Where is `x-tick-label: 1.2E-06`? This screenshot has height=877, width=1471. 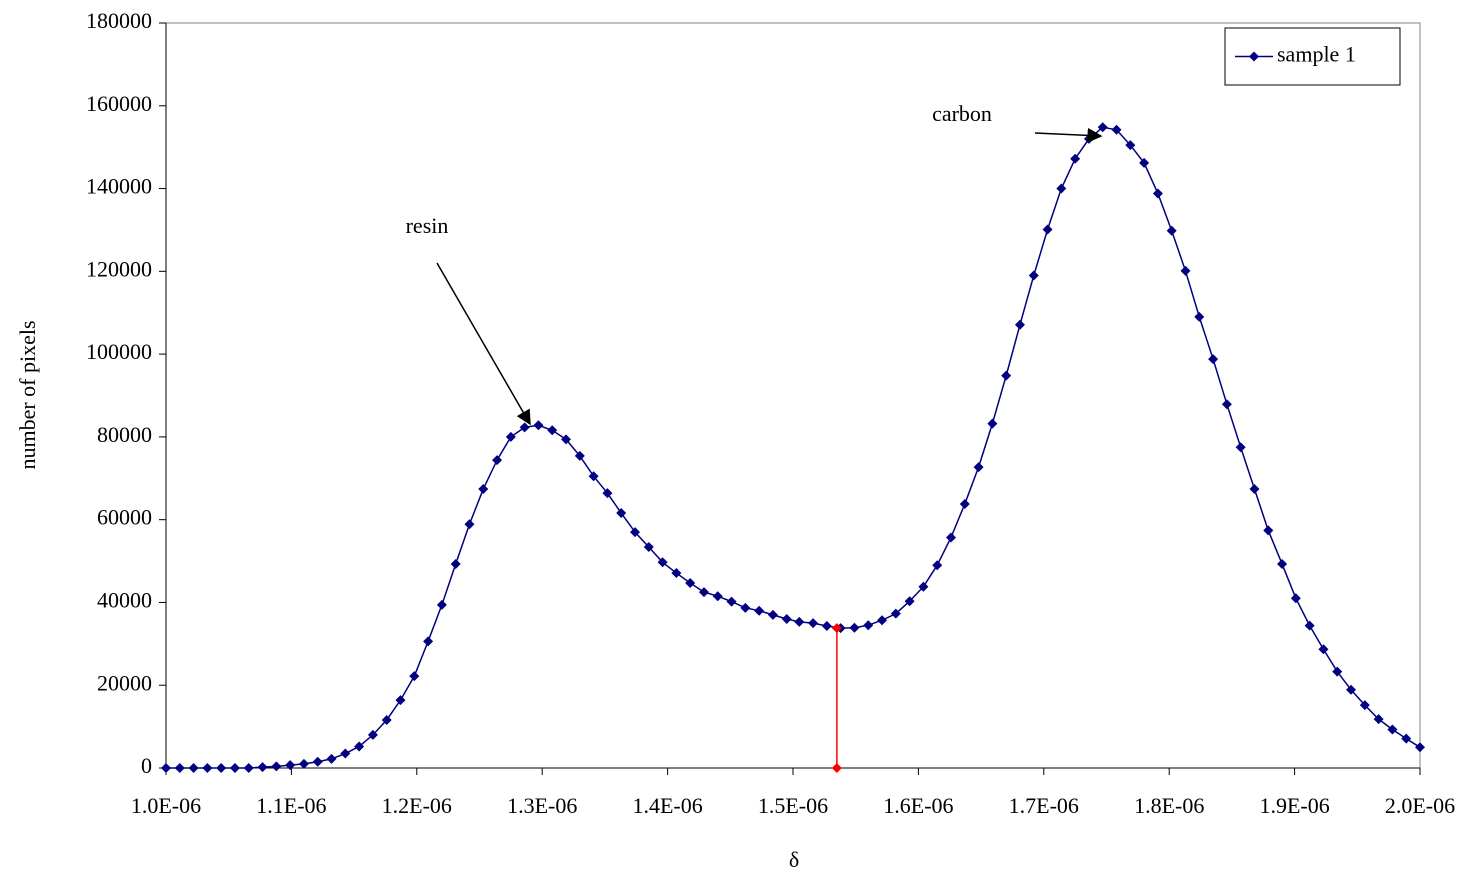
x-tick-label: 1.2E-06 is located at coordinates (417, 805).